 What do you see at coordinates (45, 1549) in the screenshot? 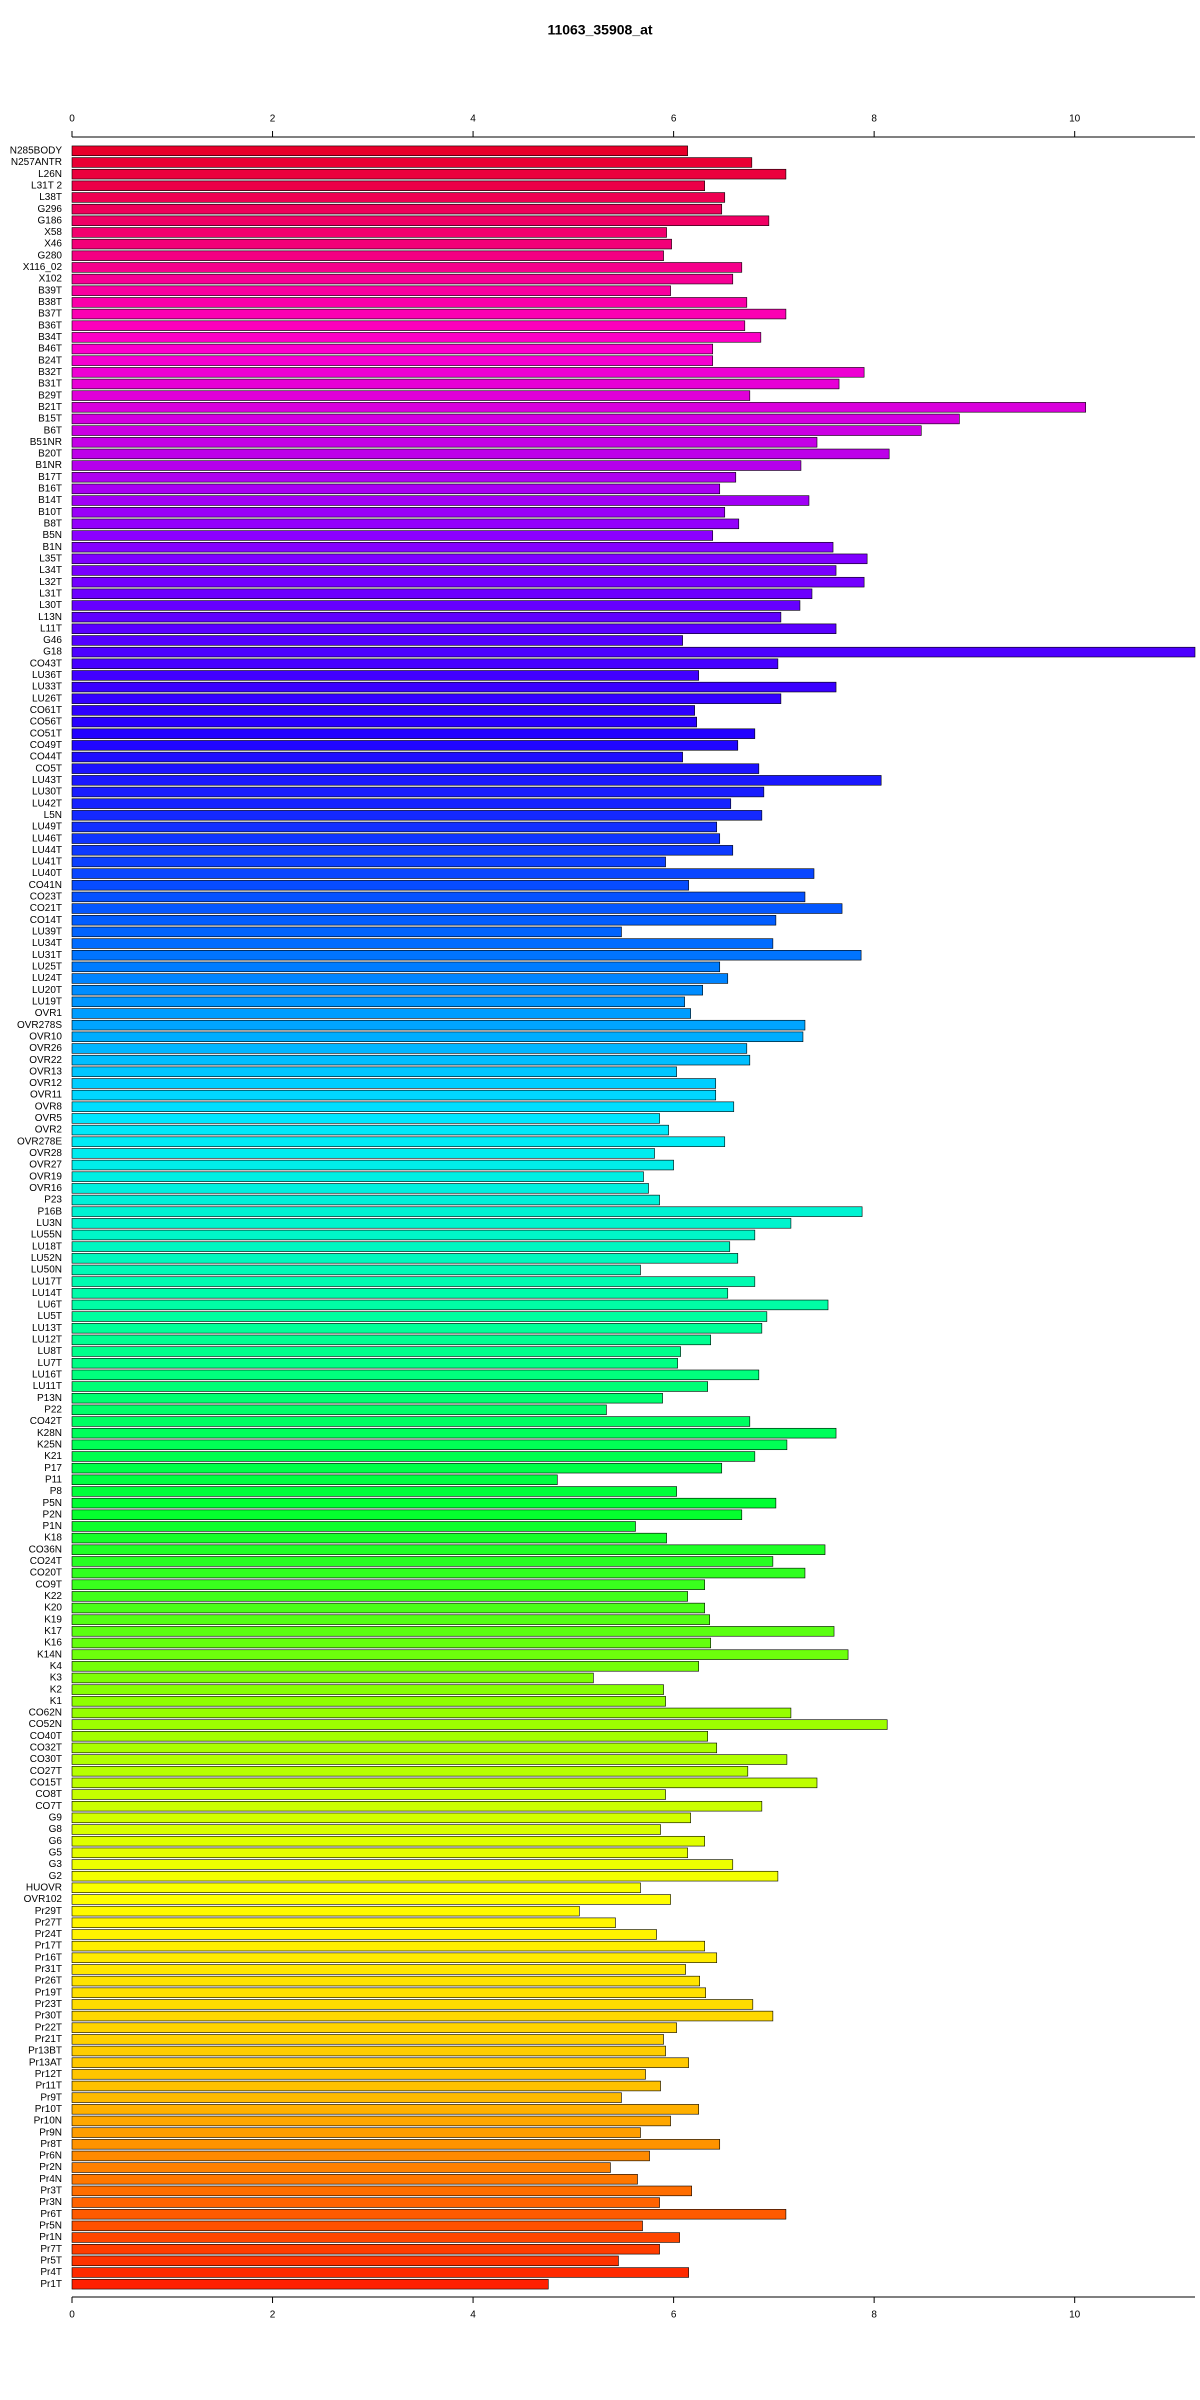
I see `y-tick-label: CO36N` at bounding box center [45, 1549].